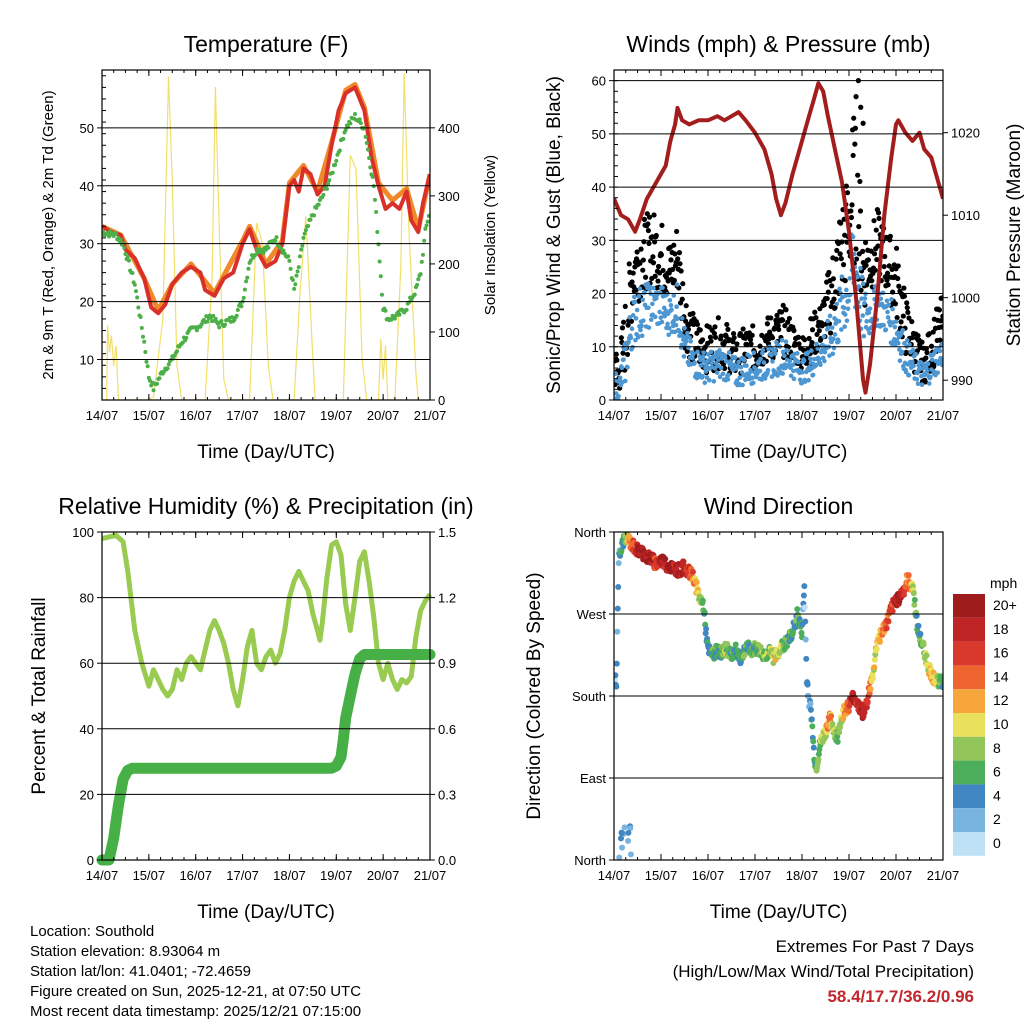 The height and width of the screenshot is (1024, 1024). Describe the element at coordinates (755, 875) in the screenshot. I see `wind_direction-xtick-label: 17/07` at that location.